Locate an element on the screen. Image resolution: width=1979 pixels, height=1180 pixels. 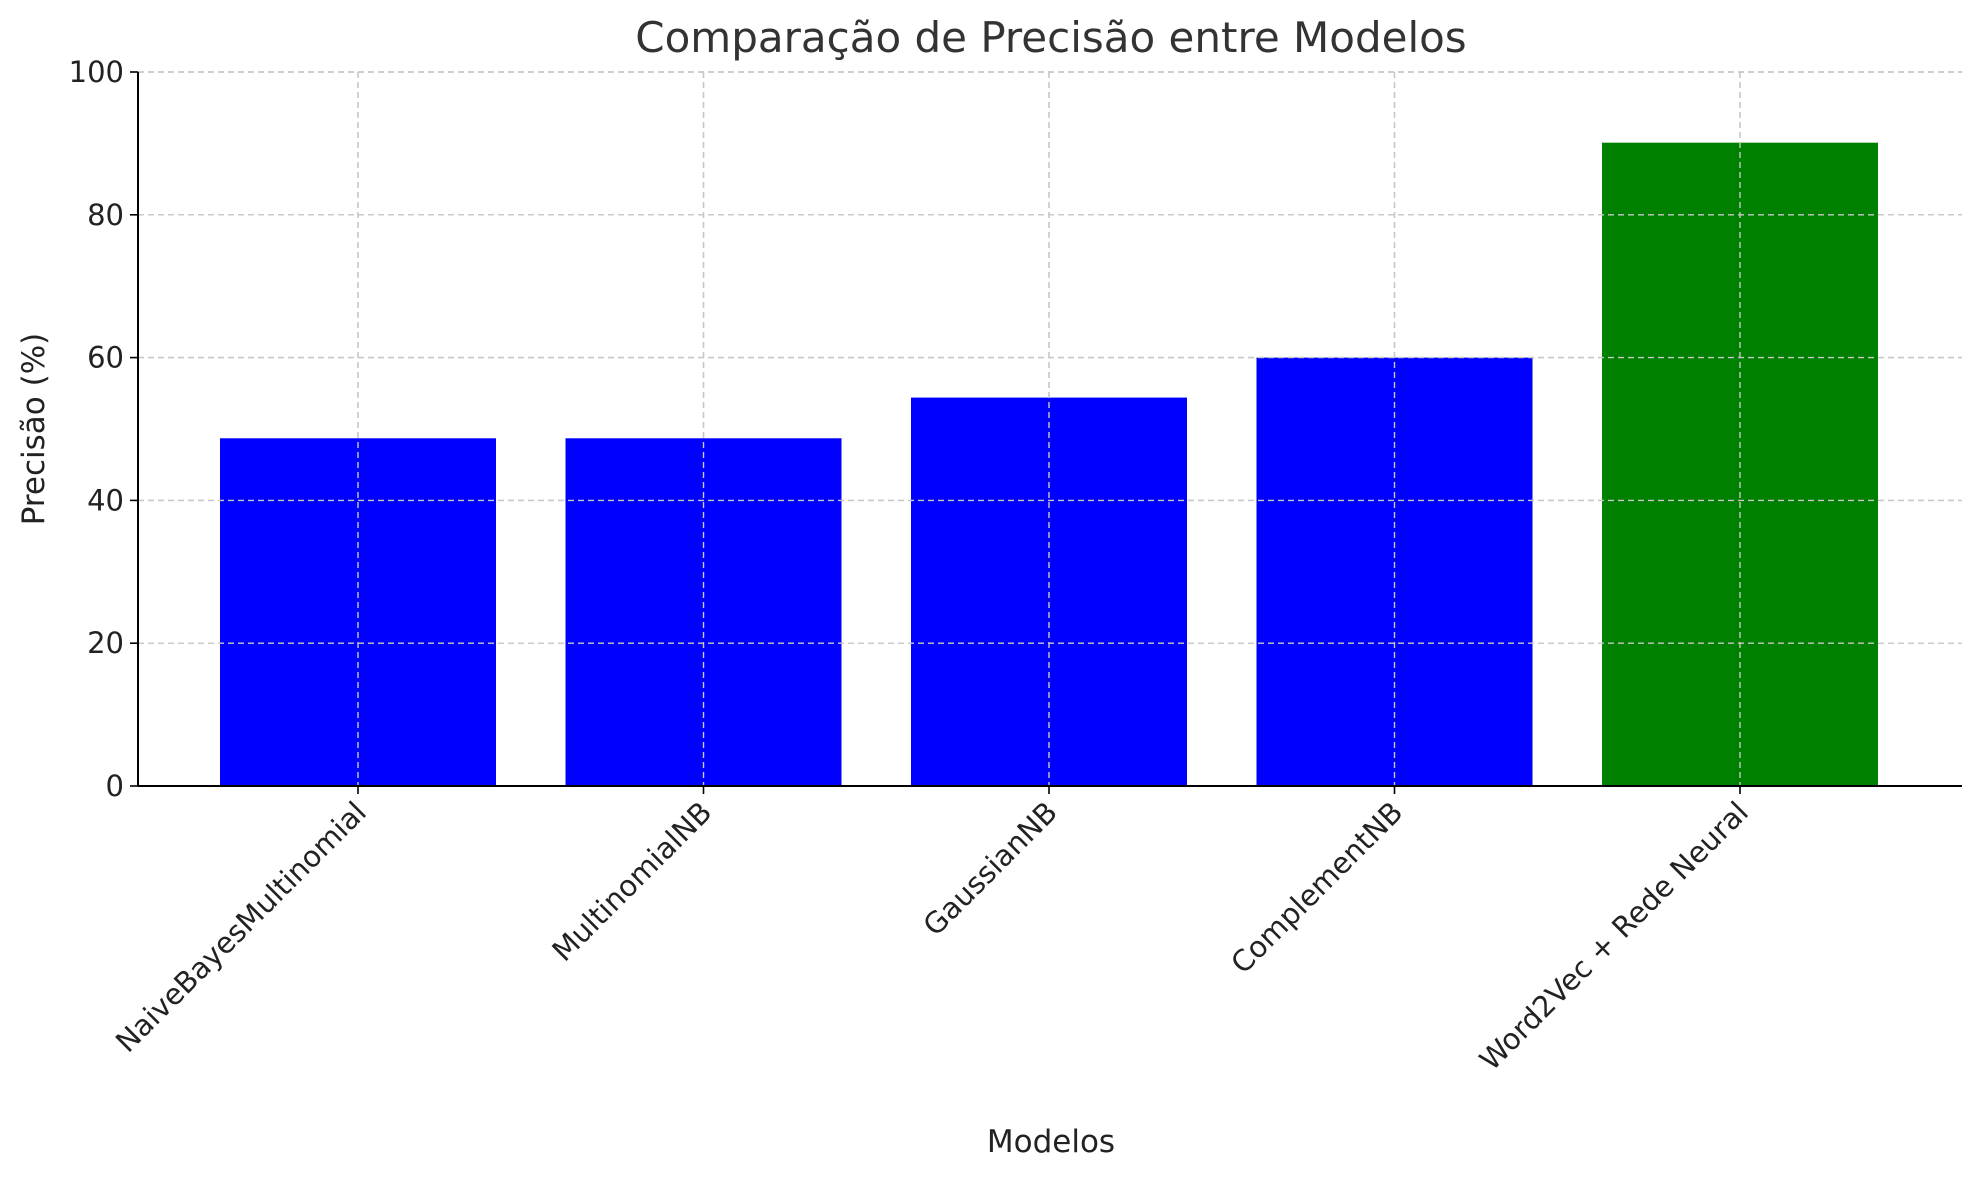
x-tick-label: NaiveBayesMultinomial is located at coordinates (241, 927).